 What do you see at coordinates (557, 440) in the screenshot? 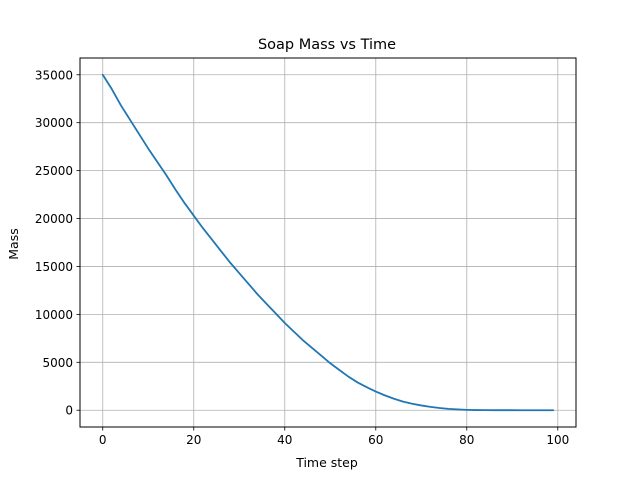
I see `x-tick-label: 100` at bounding box center [557, 440].